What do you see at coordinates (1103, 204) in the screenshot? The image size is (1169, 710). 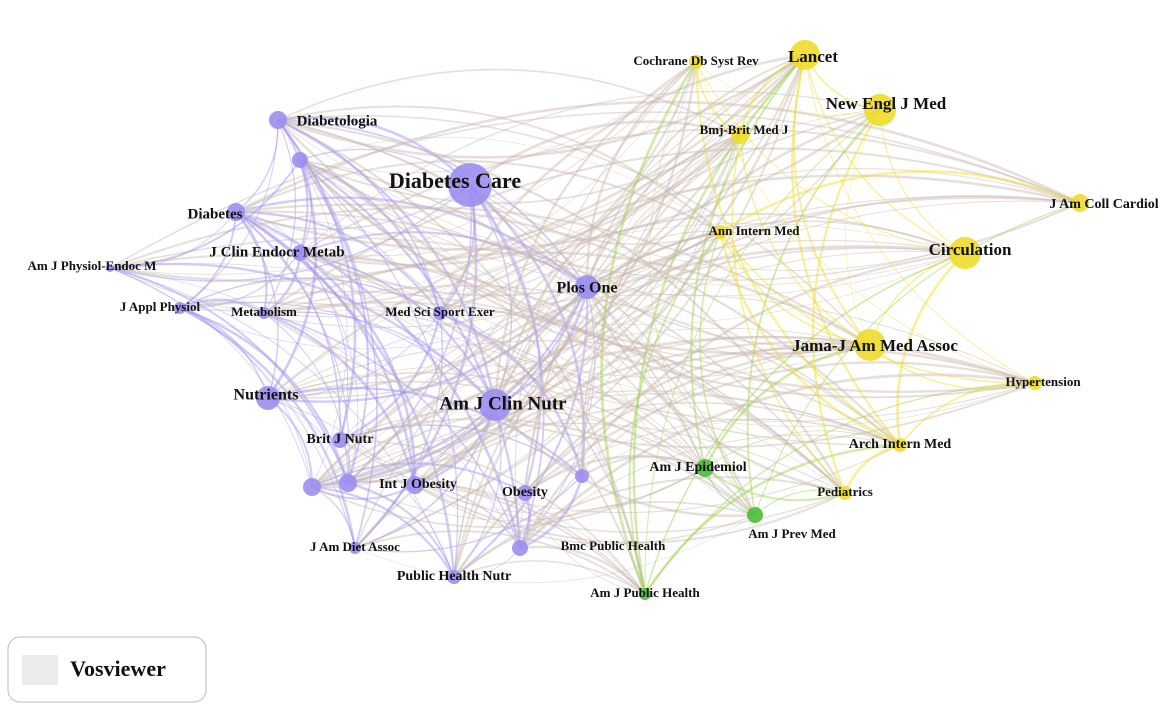 I see `node-label: J Am Coll Cardiol` at bounding box center [1103, 204].